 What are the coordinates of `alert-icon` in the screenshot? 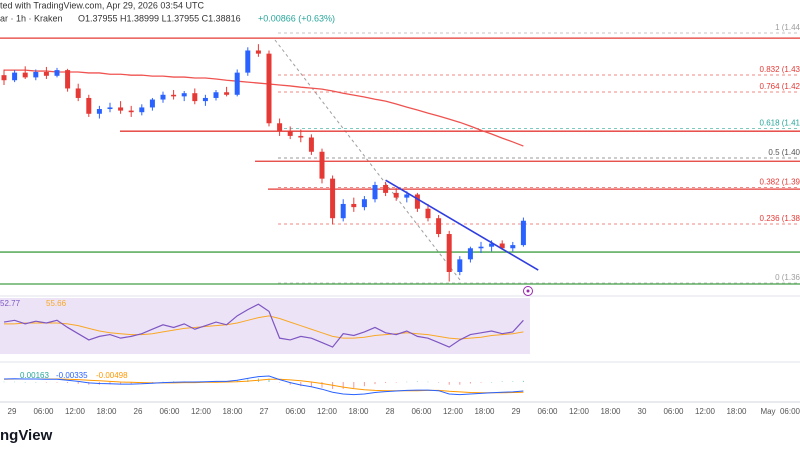 It's located at (528, 291).